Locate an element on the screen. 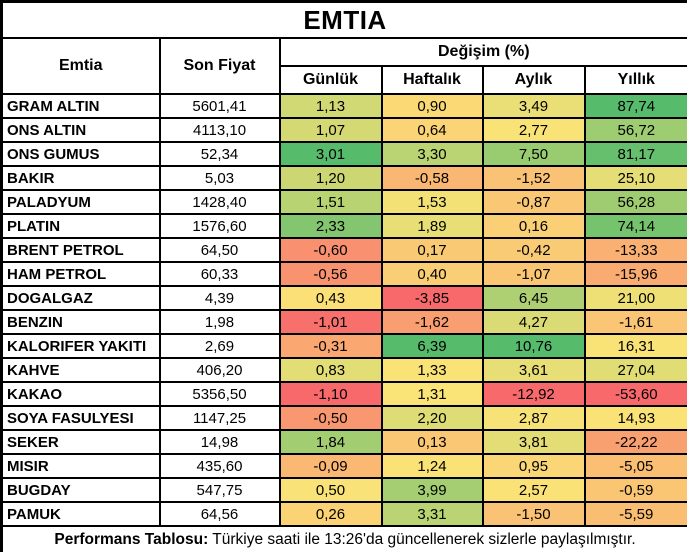 Image resolution: width=687 pixels, height=552 pixels. last-price-cell: 1,98 is located at coordinates (219, 322).